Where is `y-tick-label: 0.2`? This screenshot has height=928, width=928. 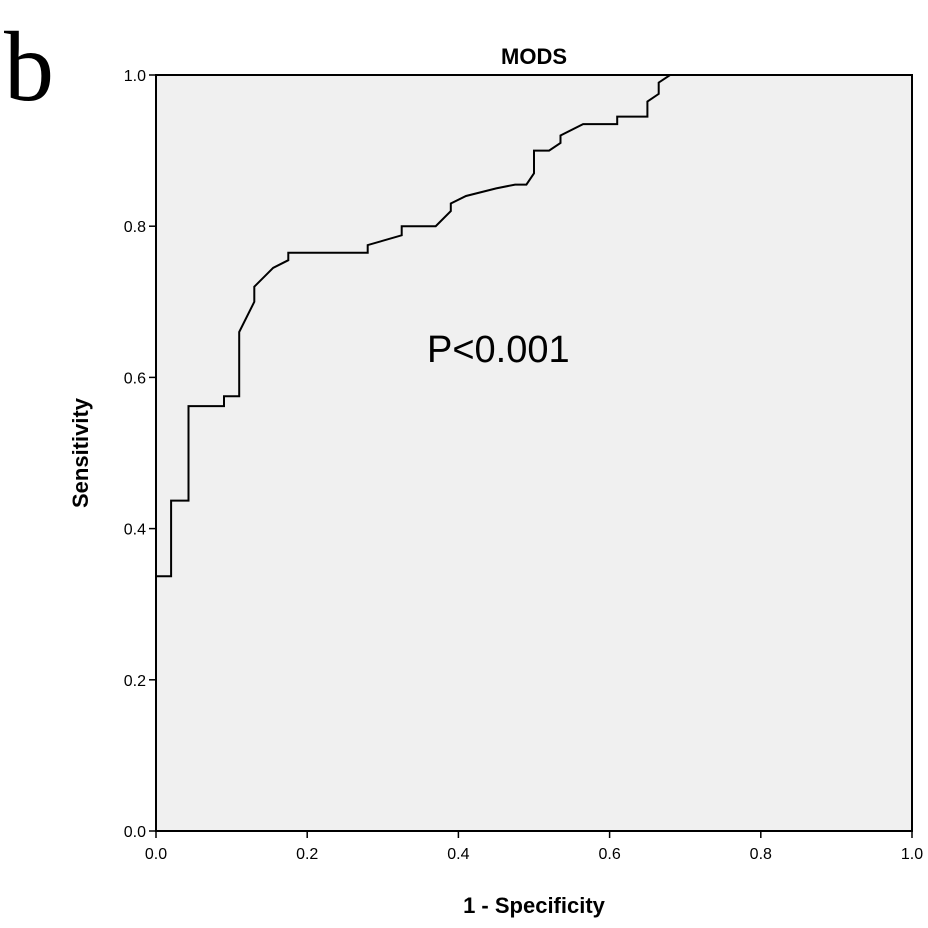 y-tick-label: 0.2 is located at coordinates (135, 681).